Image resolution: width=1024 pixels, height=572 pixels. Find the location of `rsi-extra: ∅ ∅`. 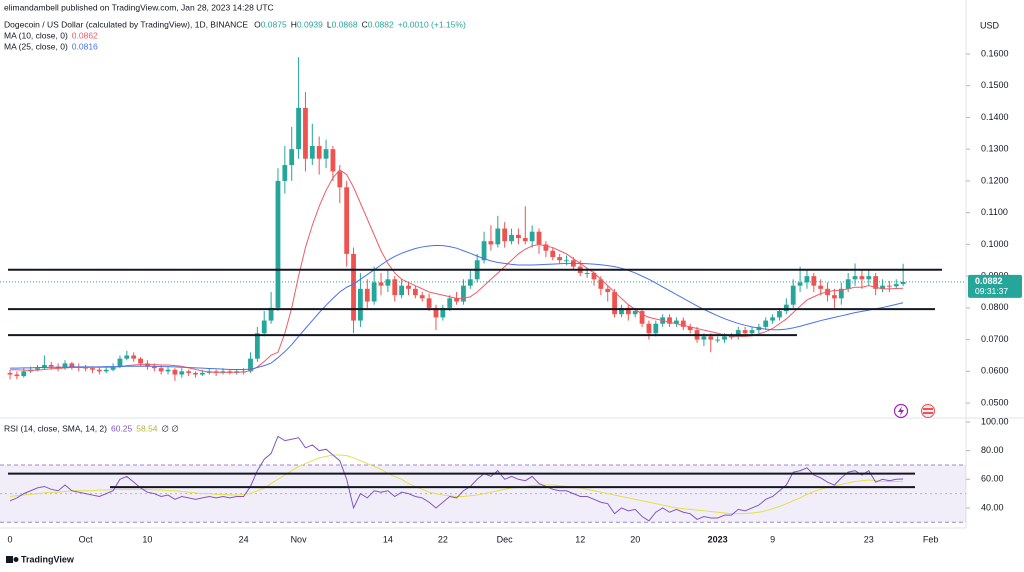

rsi-extra: ∅ ∅ is located at coordinates (171, 428).